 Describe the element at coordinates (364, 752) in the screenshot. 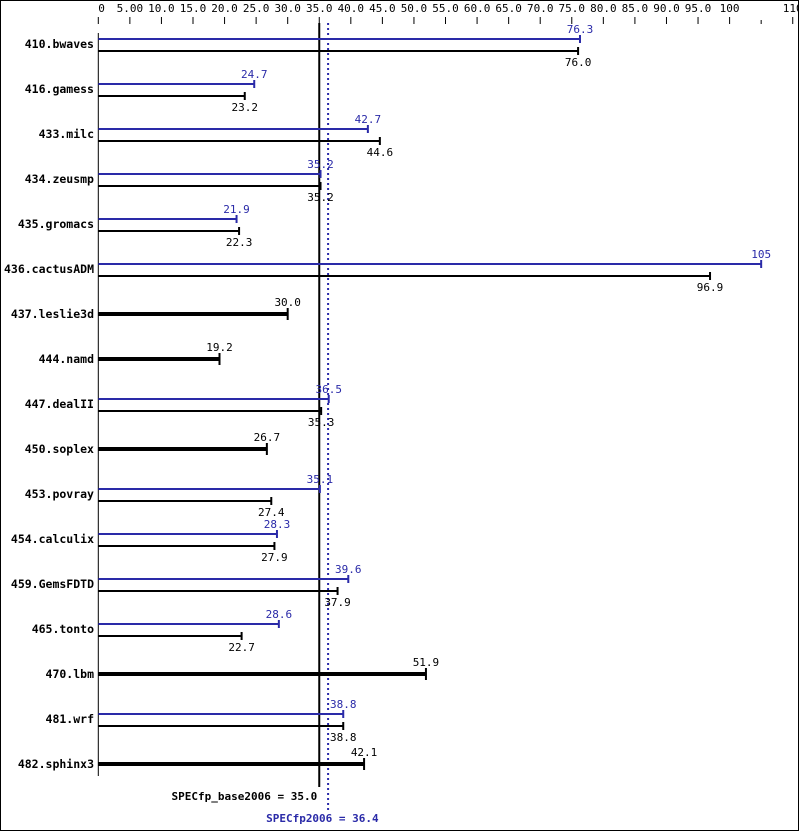

I see `base-value-label: 42.1` at that location.